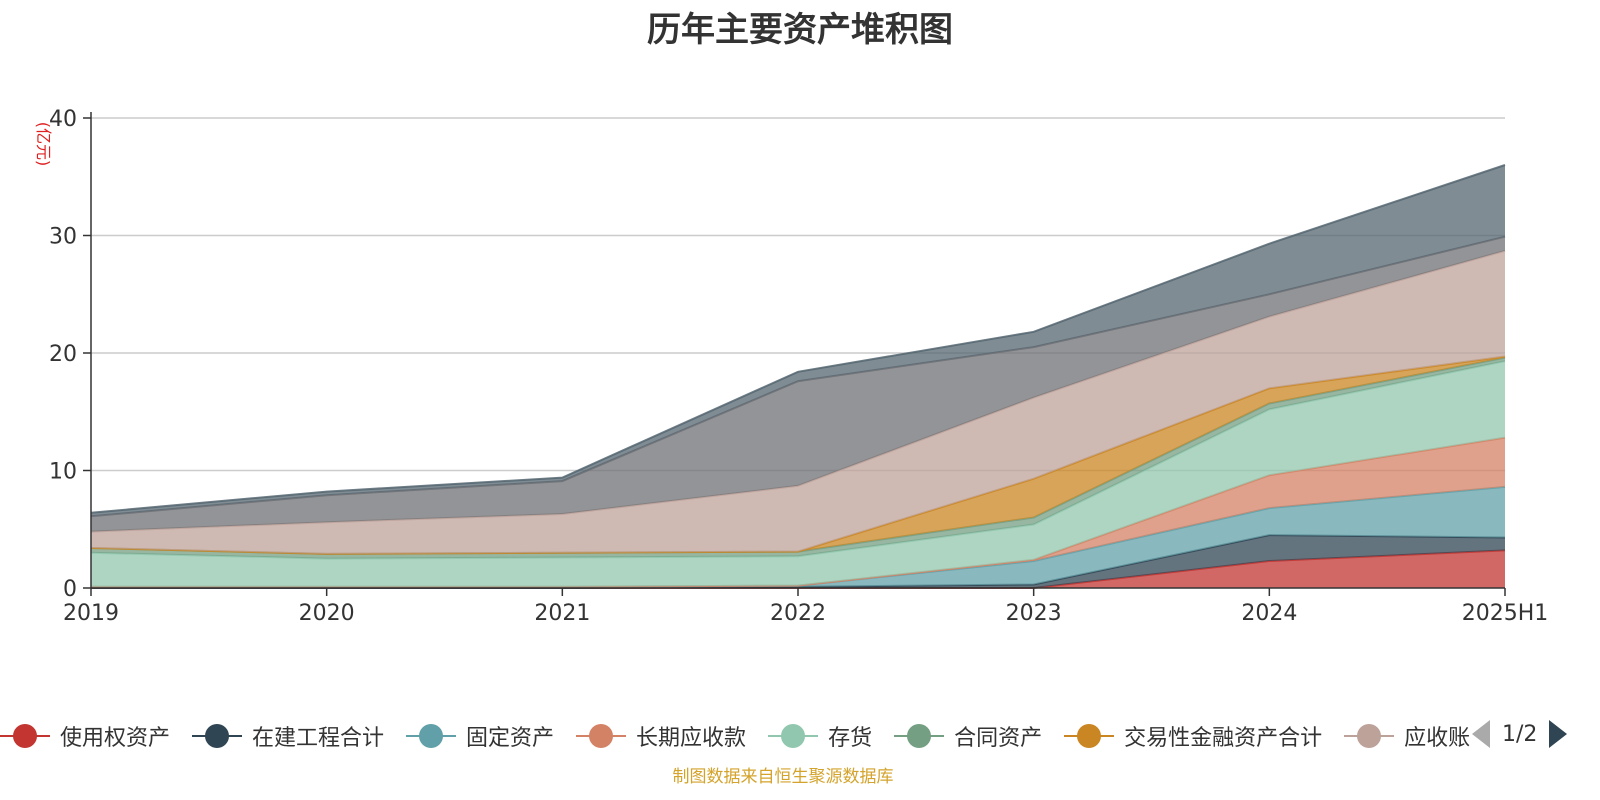  What do you see at coordinates (1520, 734) in the screenshot?
I see `legend-page-indicator: 1/2` at bounding box center [1520, 734].